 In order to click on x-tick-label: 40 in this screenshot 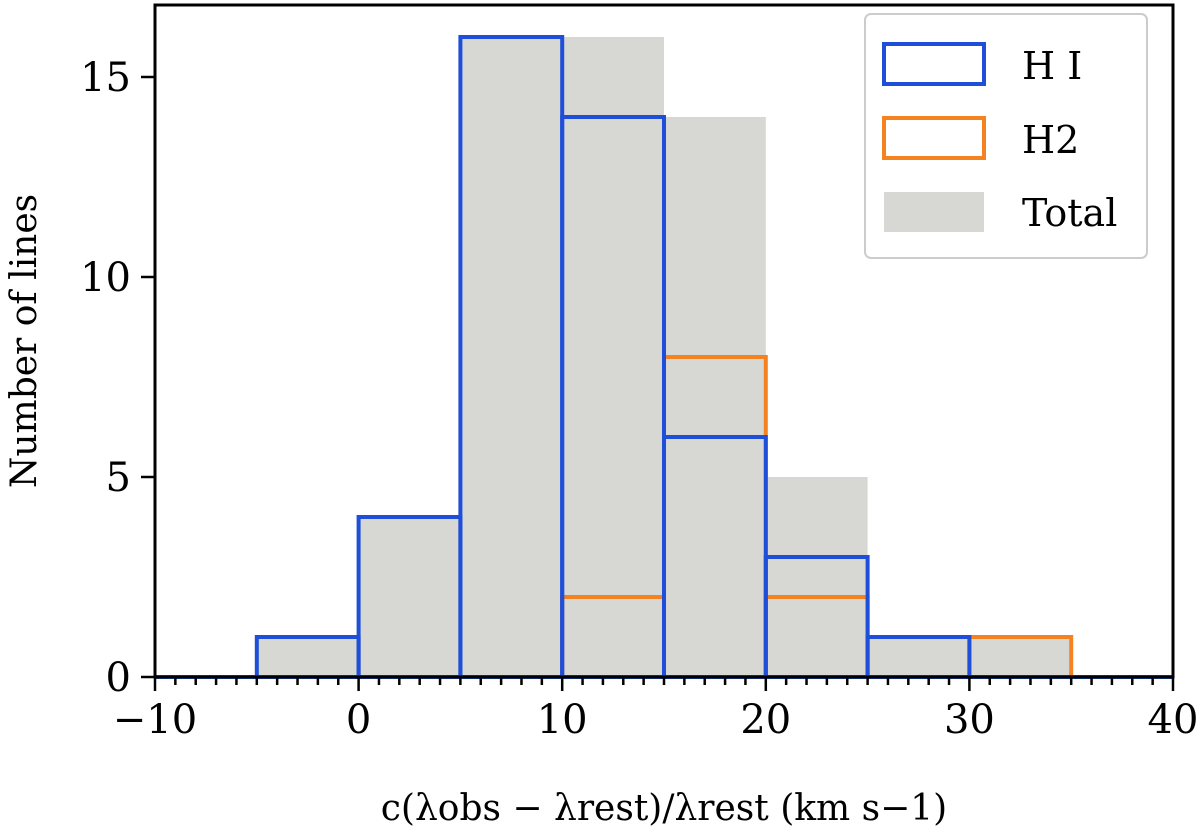, I will do `click(1173, 720)`.